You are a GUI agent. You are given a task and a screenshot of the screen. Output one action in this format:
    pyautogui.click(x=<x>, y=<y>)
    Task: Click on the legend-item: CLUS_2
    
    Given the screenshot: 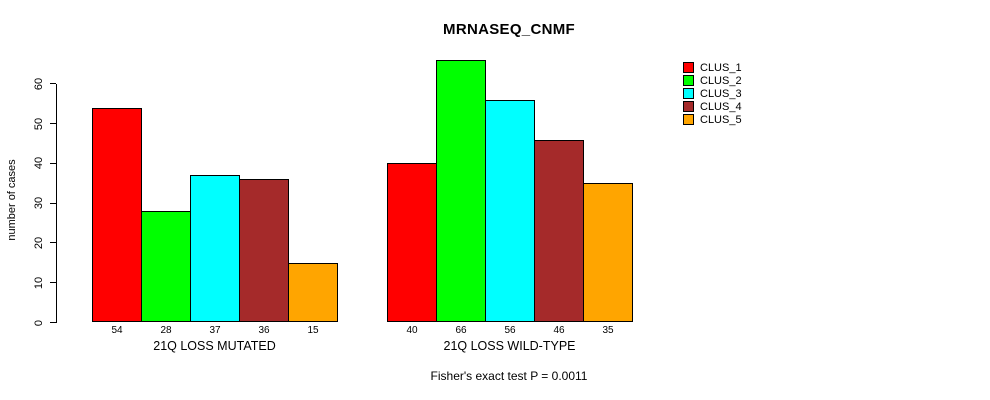 What is the action you would take?
    pyautogui.click(x=712, y=80)
    